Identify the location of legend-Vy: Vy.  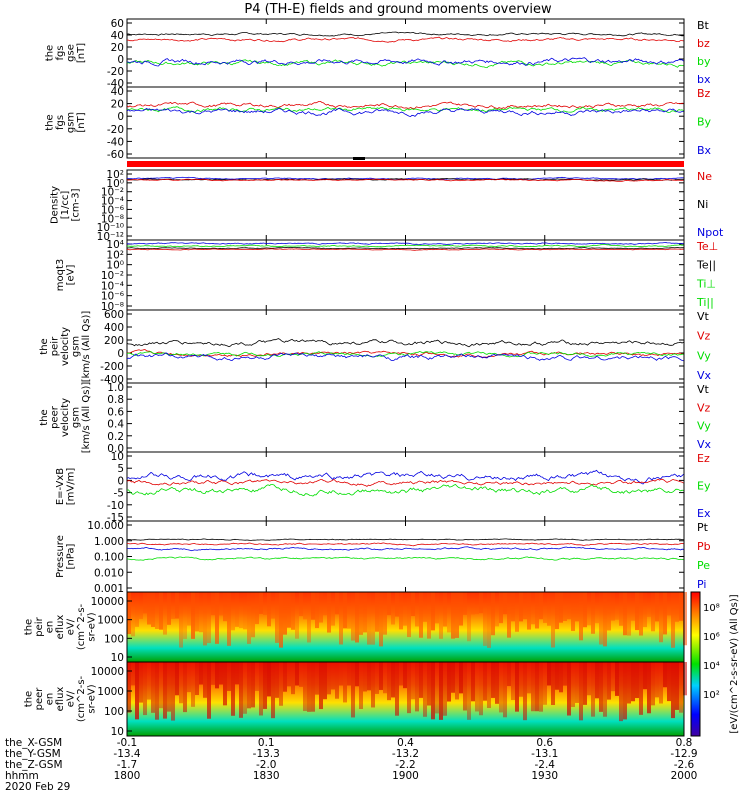
(704, 426).